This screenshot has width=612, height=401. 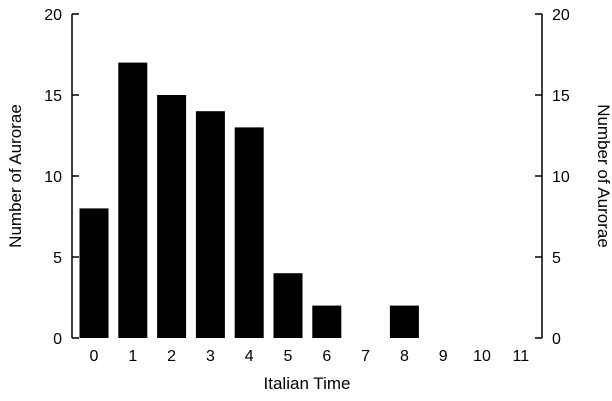 I want to click on x-tick-labels: 0 1 2 3 4 5 6 7 8 9 10 11, so click(x=310, y=356).